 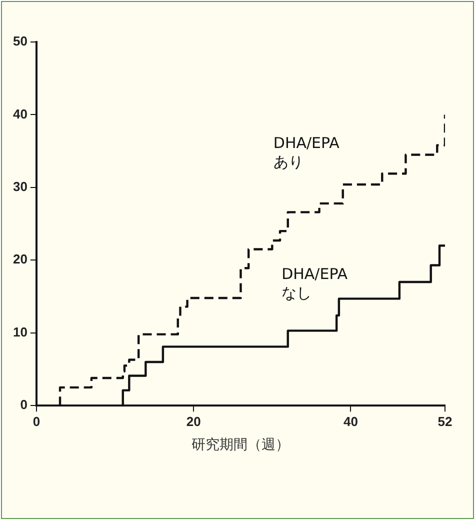 I want to click on x-tick-label: 0, so click(x=36, y=421).